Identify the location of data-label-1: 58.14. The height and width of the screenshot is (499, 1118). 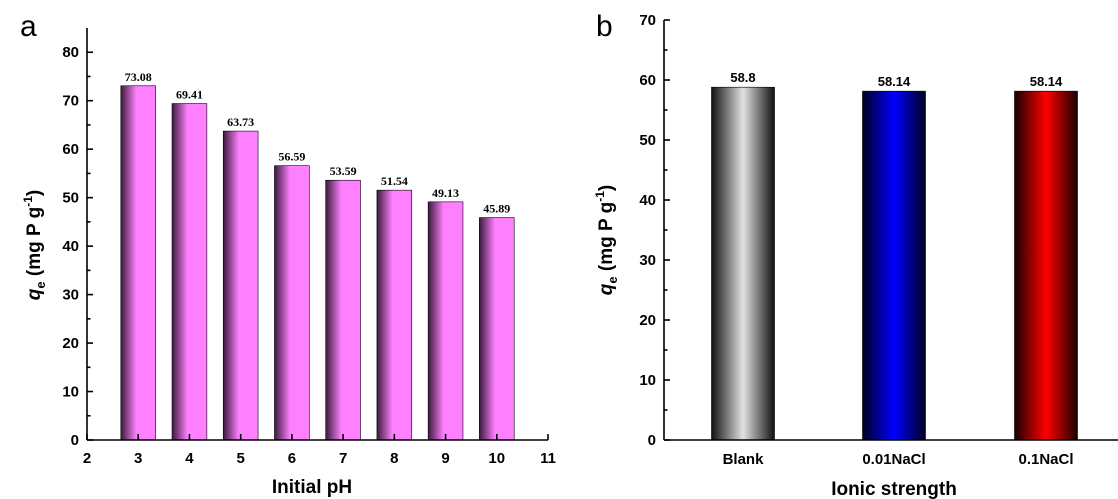
(894, 81).